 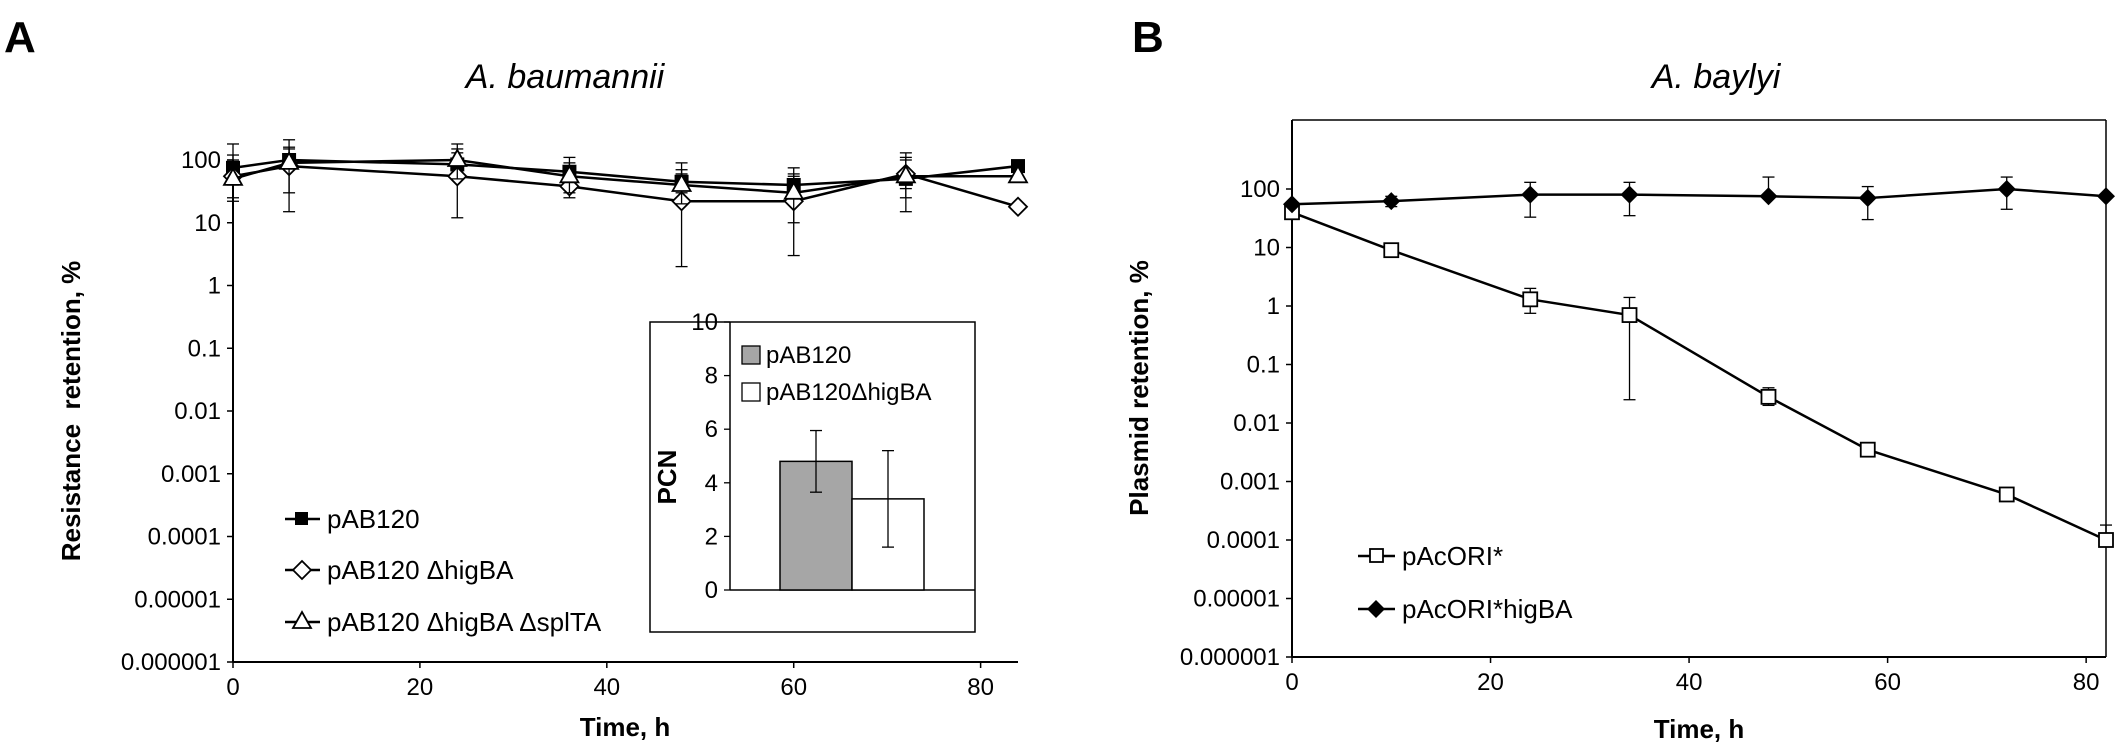 What do you see at coordinates (207, 223) in the screenshot?
I see `panel-a-ytick-label: 10` at bounding box center [207, 223].